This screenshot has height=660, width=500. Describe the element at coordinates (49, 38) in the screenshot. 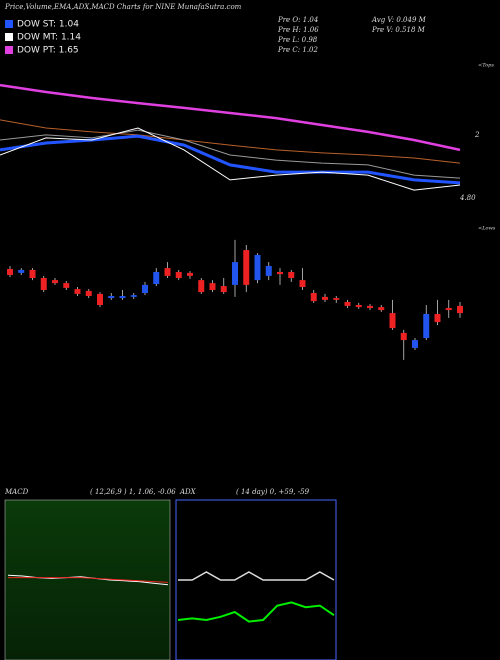

I see `legend-label: DOW MT: 1.14` at that location.